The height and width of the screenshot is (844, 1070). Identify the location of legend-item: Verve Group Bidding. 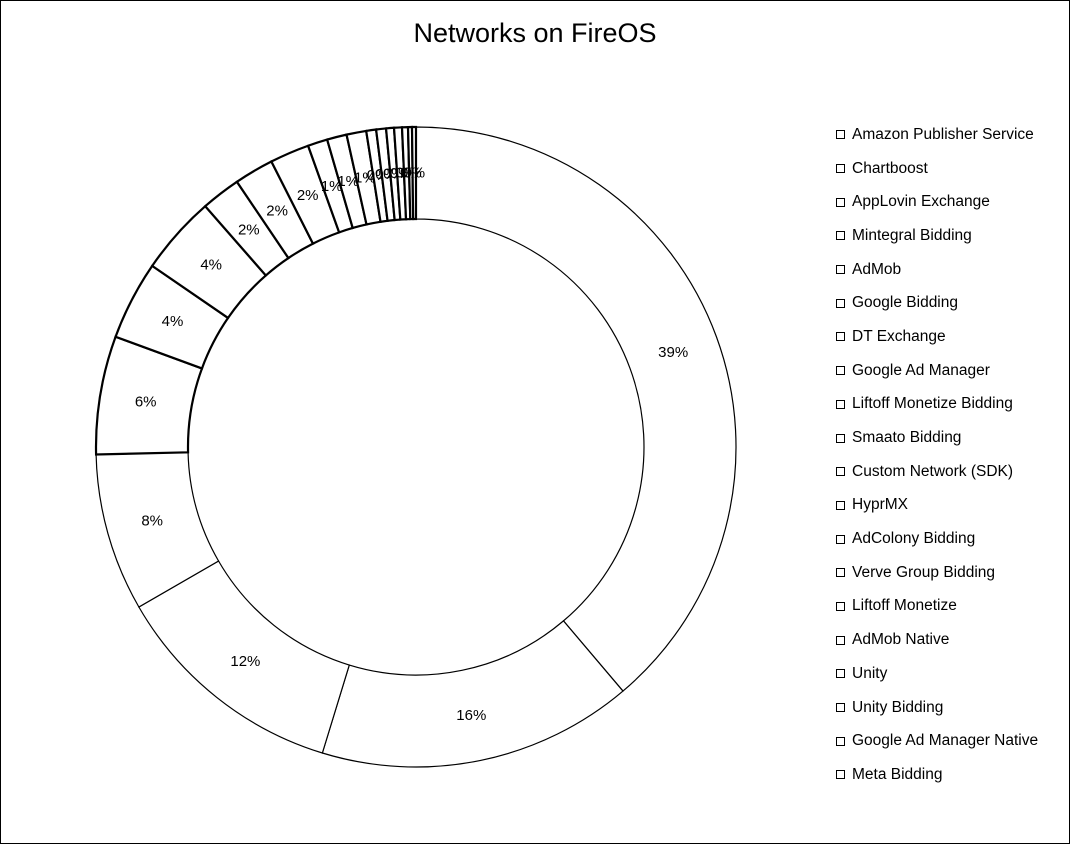
(950, 573).